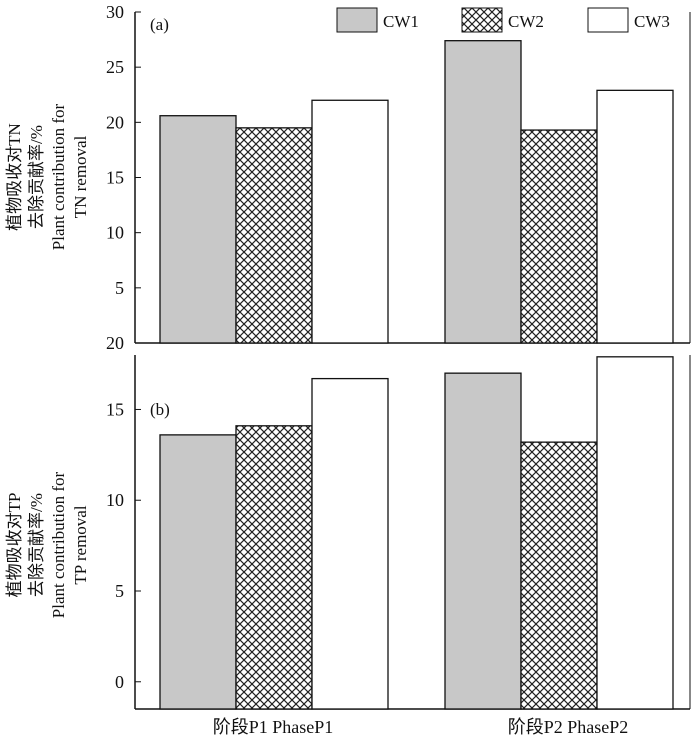 This screenshot has height=741, width=700. Describe the element at coordinates (274, 567) in the screenshot. I see `panel-b-bar-cw2-p1` at that location.